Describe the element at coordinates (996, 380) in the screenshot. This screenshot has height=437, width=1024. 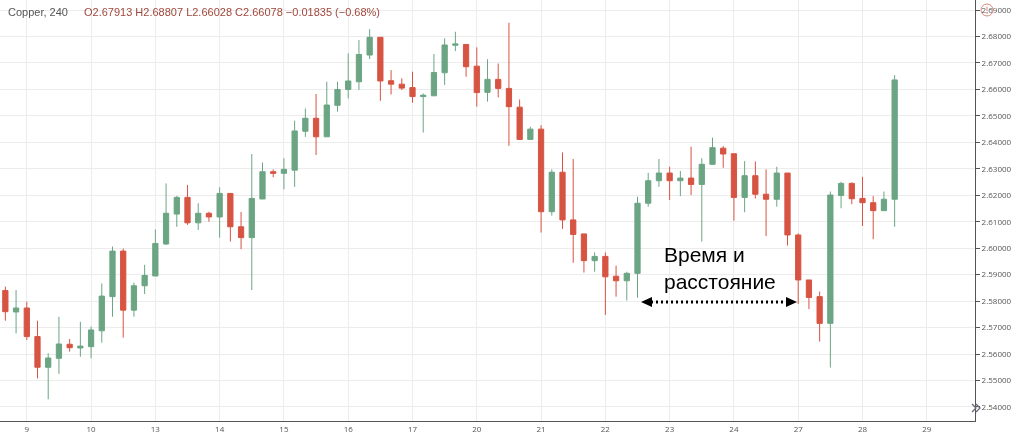
I see `y-tick-label: 2.55000` at that location.